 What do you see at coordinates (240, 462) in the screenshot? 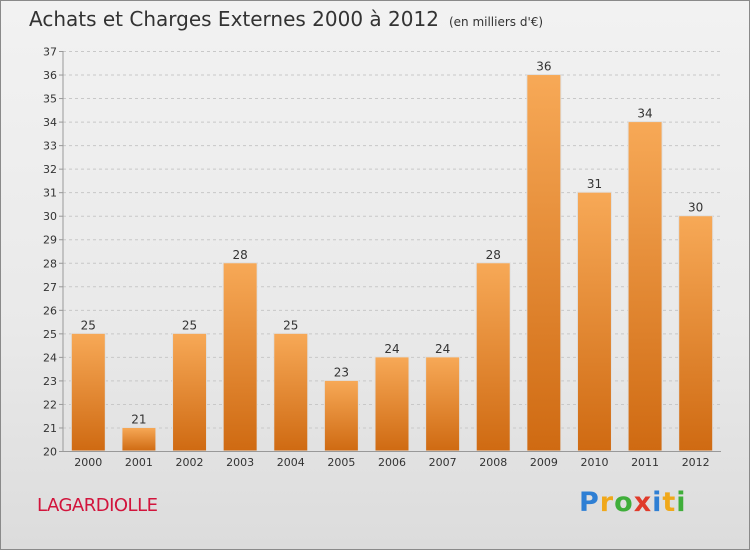
I see `x-tick-label: 2003` at bounding box center [240, 462].